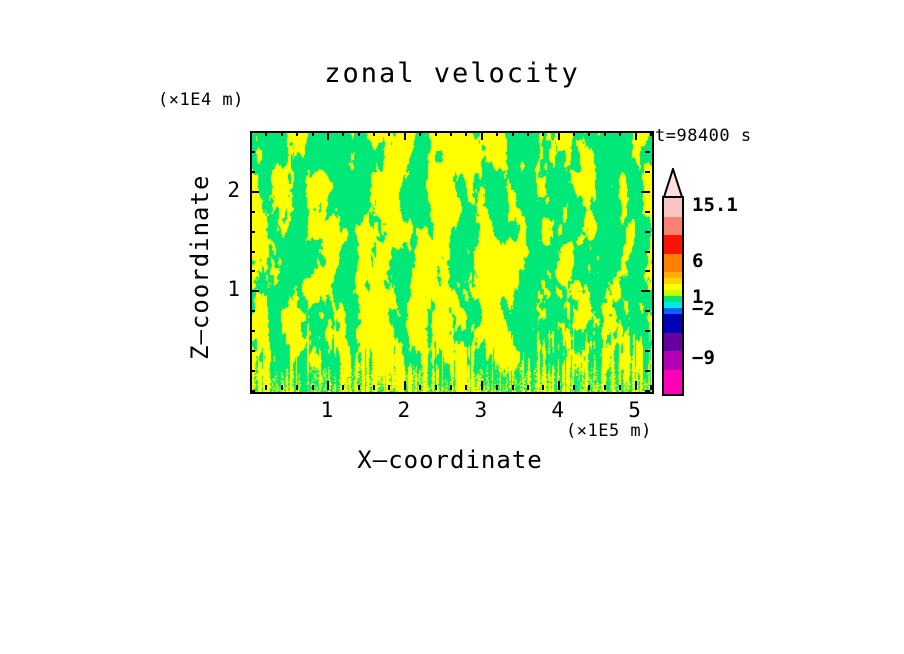 Image resolution: width=904 pixels, height=654 pixels. I want to click on colorbar-bands, so click(673, 296).